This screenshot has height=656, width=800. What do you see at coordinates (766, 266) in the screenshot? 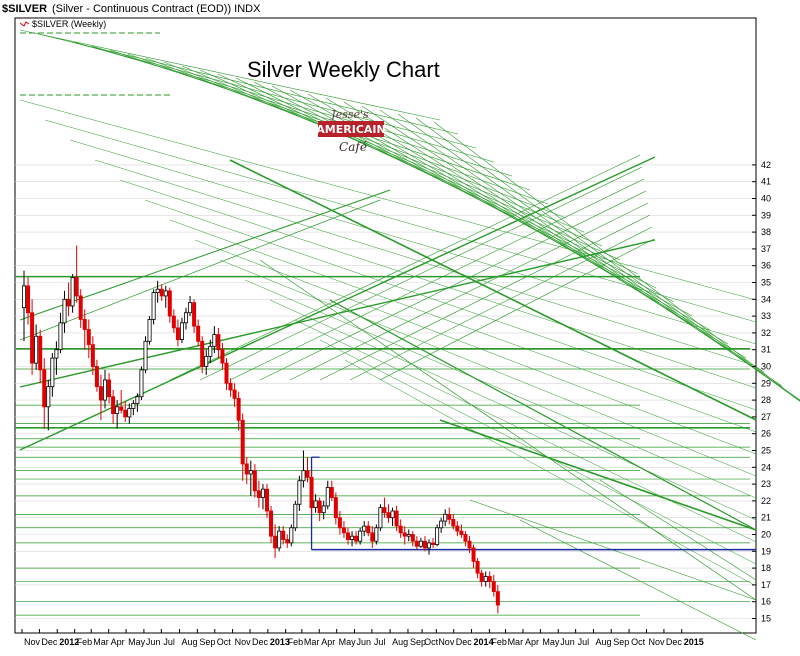
I see `y-tick-label: 36` at bounding box center [766, 266].